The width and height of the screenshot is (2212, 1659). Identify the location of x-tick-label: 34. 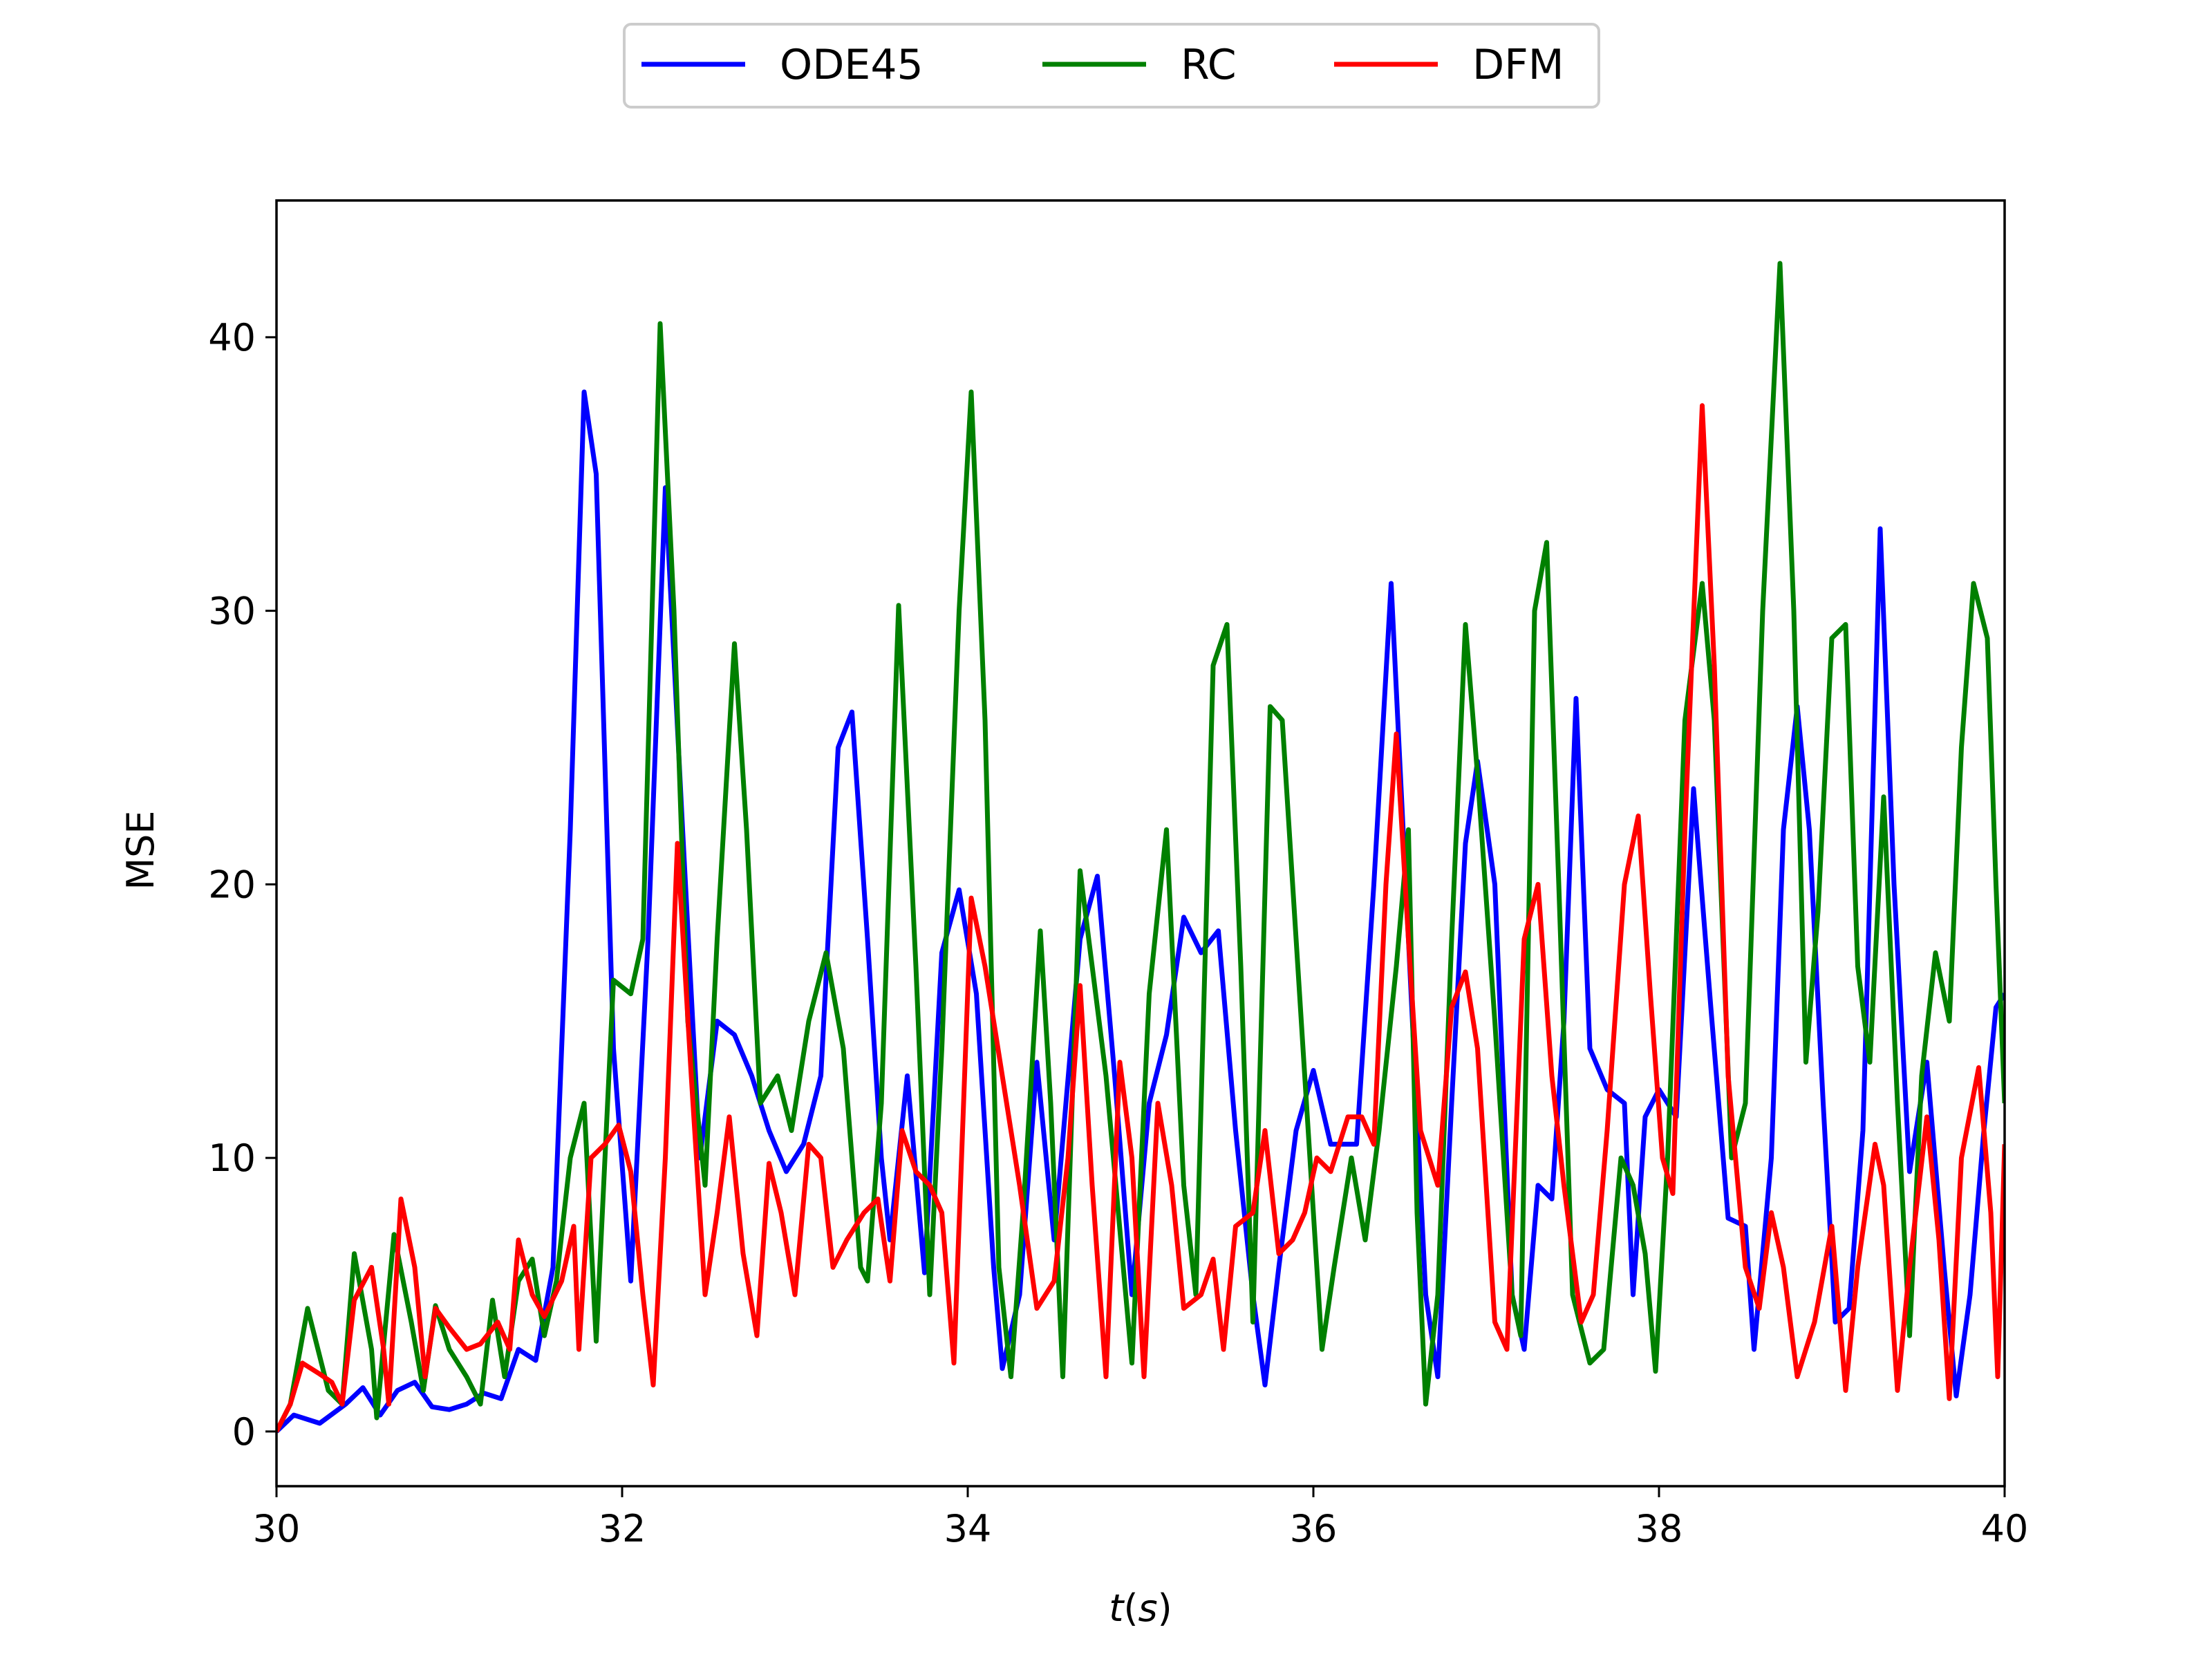
(968, 1529).